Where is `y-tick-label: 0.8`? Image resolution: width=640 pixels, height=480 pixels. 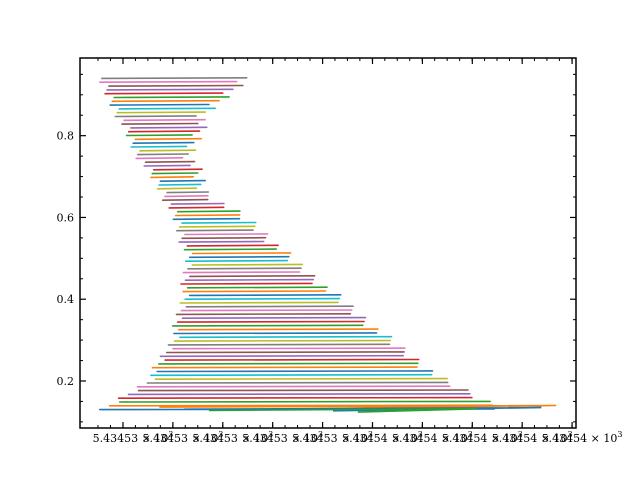 y-tick-label: 0.8 is located at coordinates (66, 136).